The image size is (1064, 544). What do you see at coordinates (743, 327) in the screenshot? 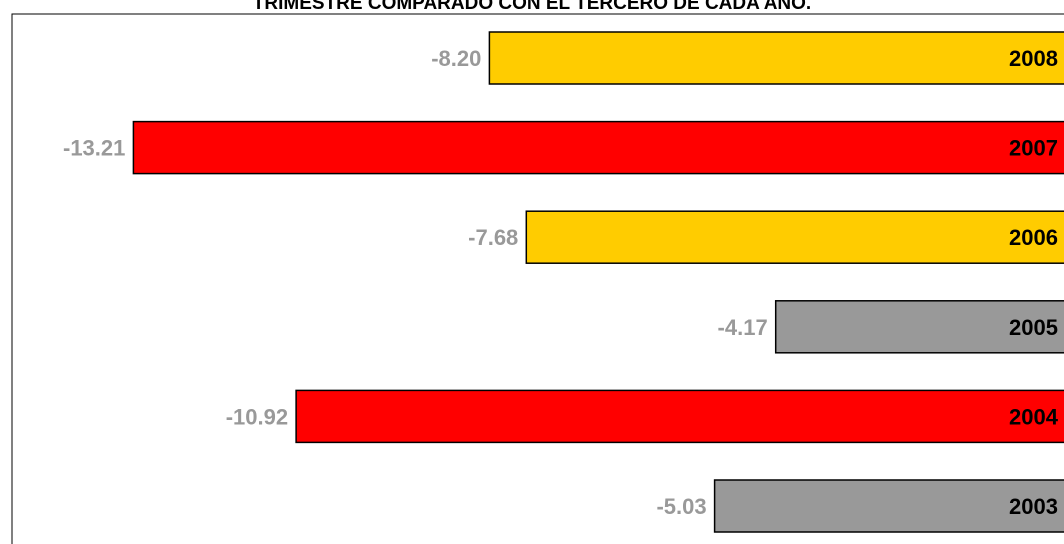
I see `value-label-2005: -4.17` at bounding box center [743, 327].